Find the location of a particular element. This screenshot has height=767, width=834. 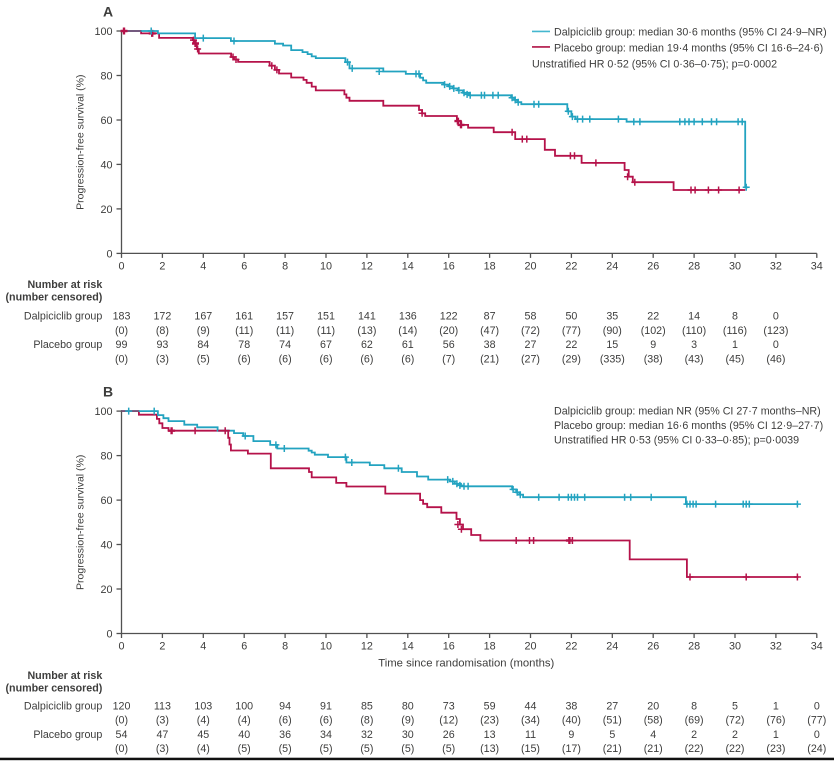

svg-text: (22) is located at coordinates (734, 749).